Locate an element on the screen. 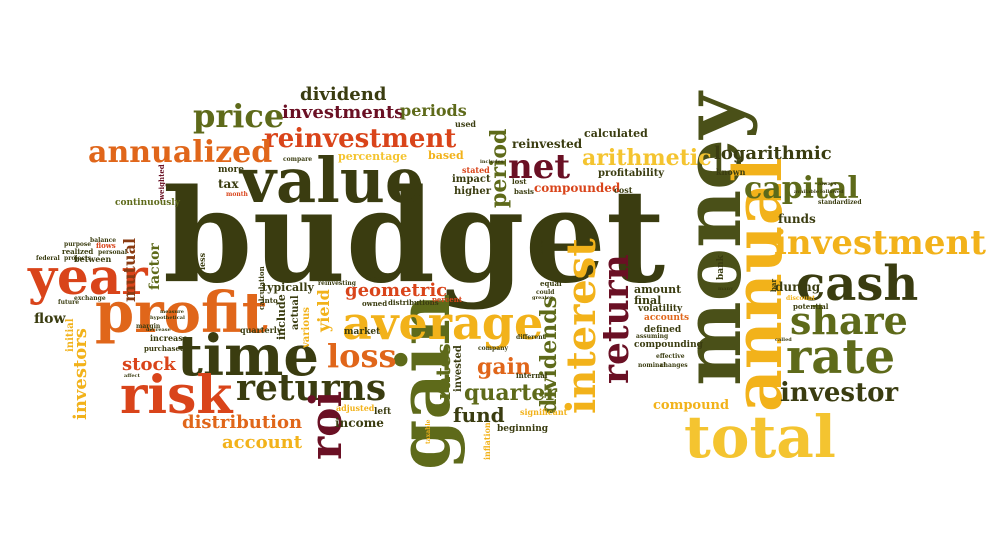 This screenshot has width=1000, height=552. word-into: into is located at coordinates (270, 300).